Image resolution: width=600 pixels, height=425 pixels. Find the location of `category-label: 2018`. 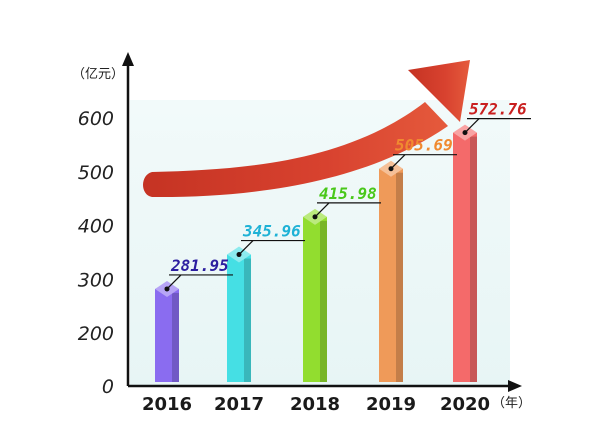

category-label: 2018 is located at coordinates (315, 404).